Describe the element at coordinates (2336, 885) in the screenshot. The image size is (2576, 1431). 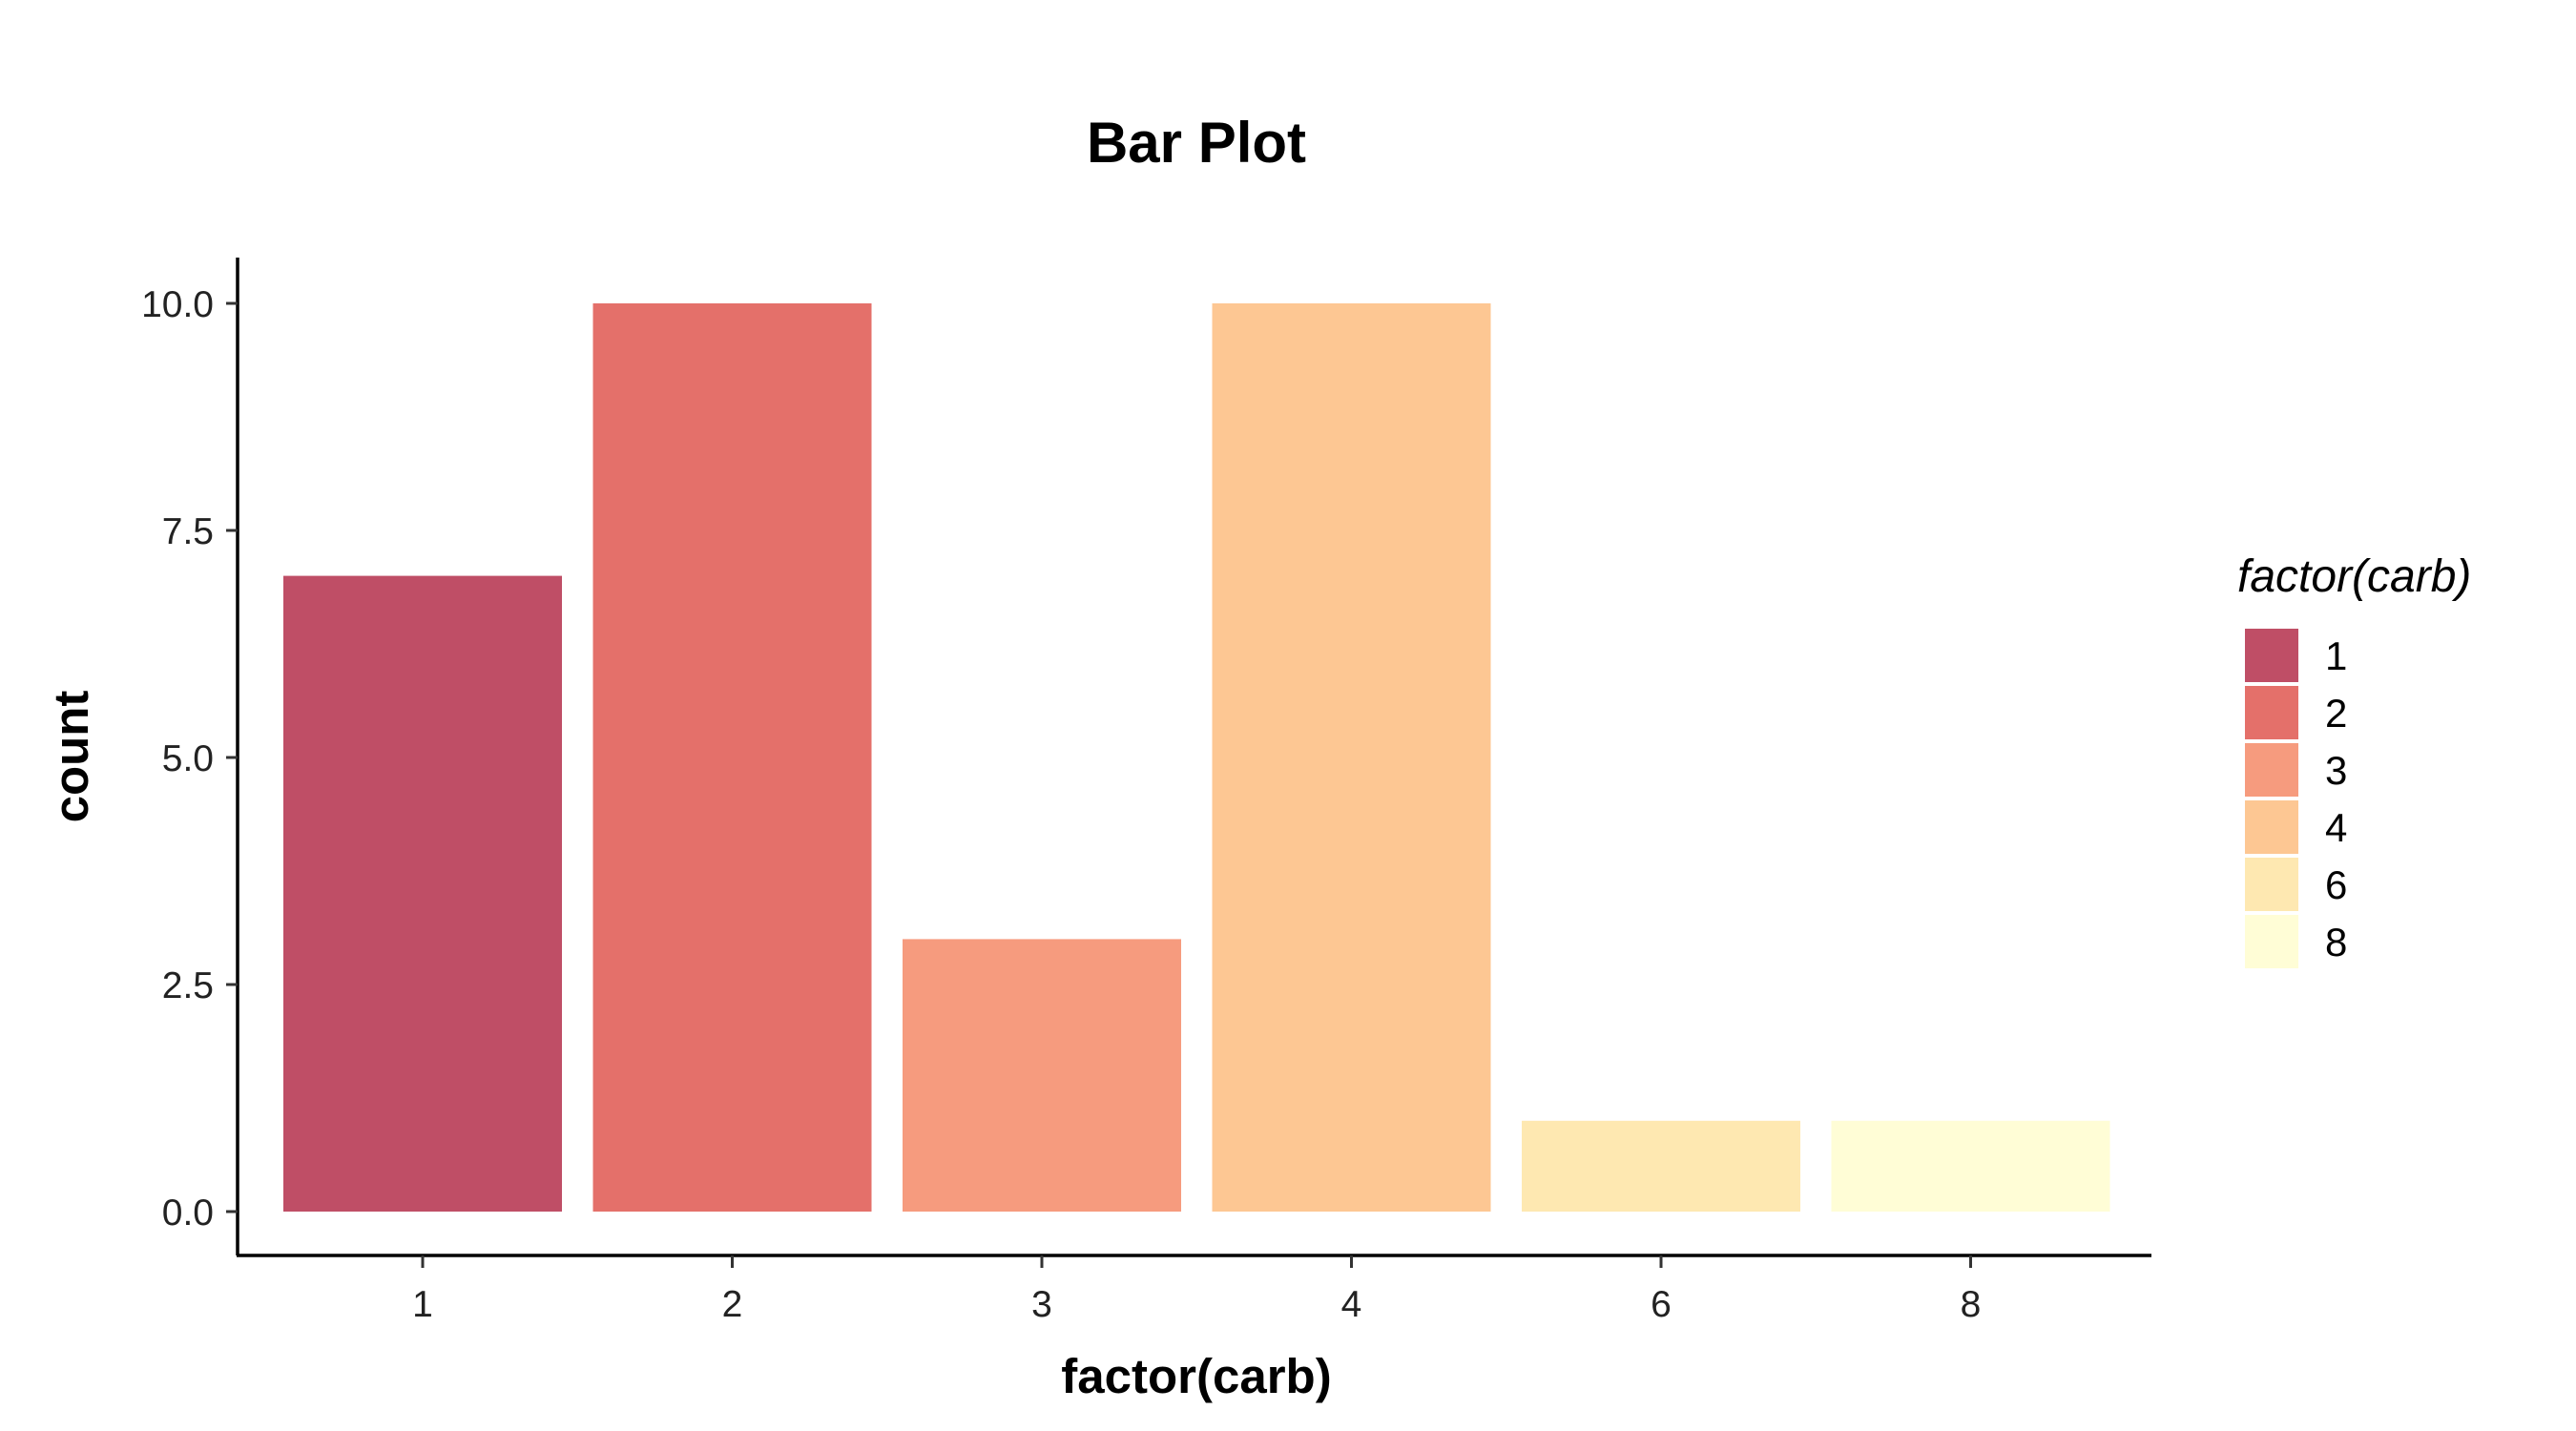
I see `legend-label: 6` at that location.